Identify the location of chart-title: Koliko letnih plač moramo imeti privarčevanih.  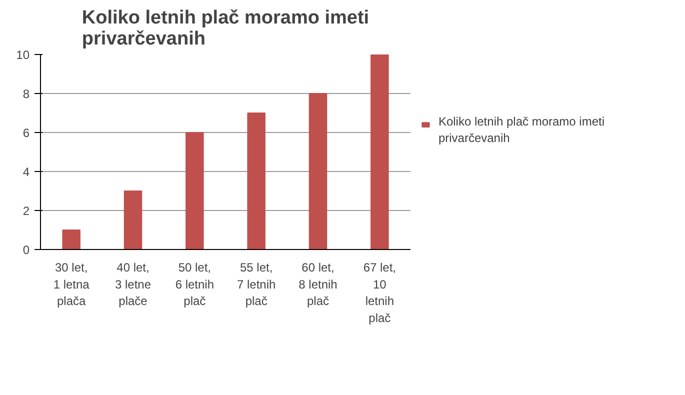
(226, 29).